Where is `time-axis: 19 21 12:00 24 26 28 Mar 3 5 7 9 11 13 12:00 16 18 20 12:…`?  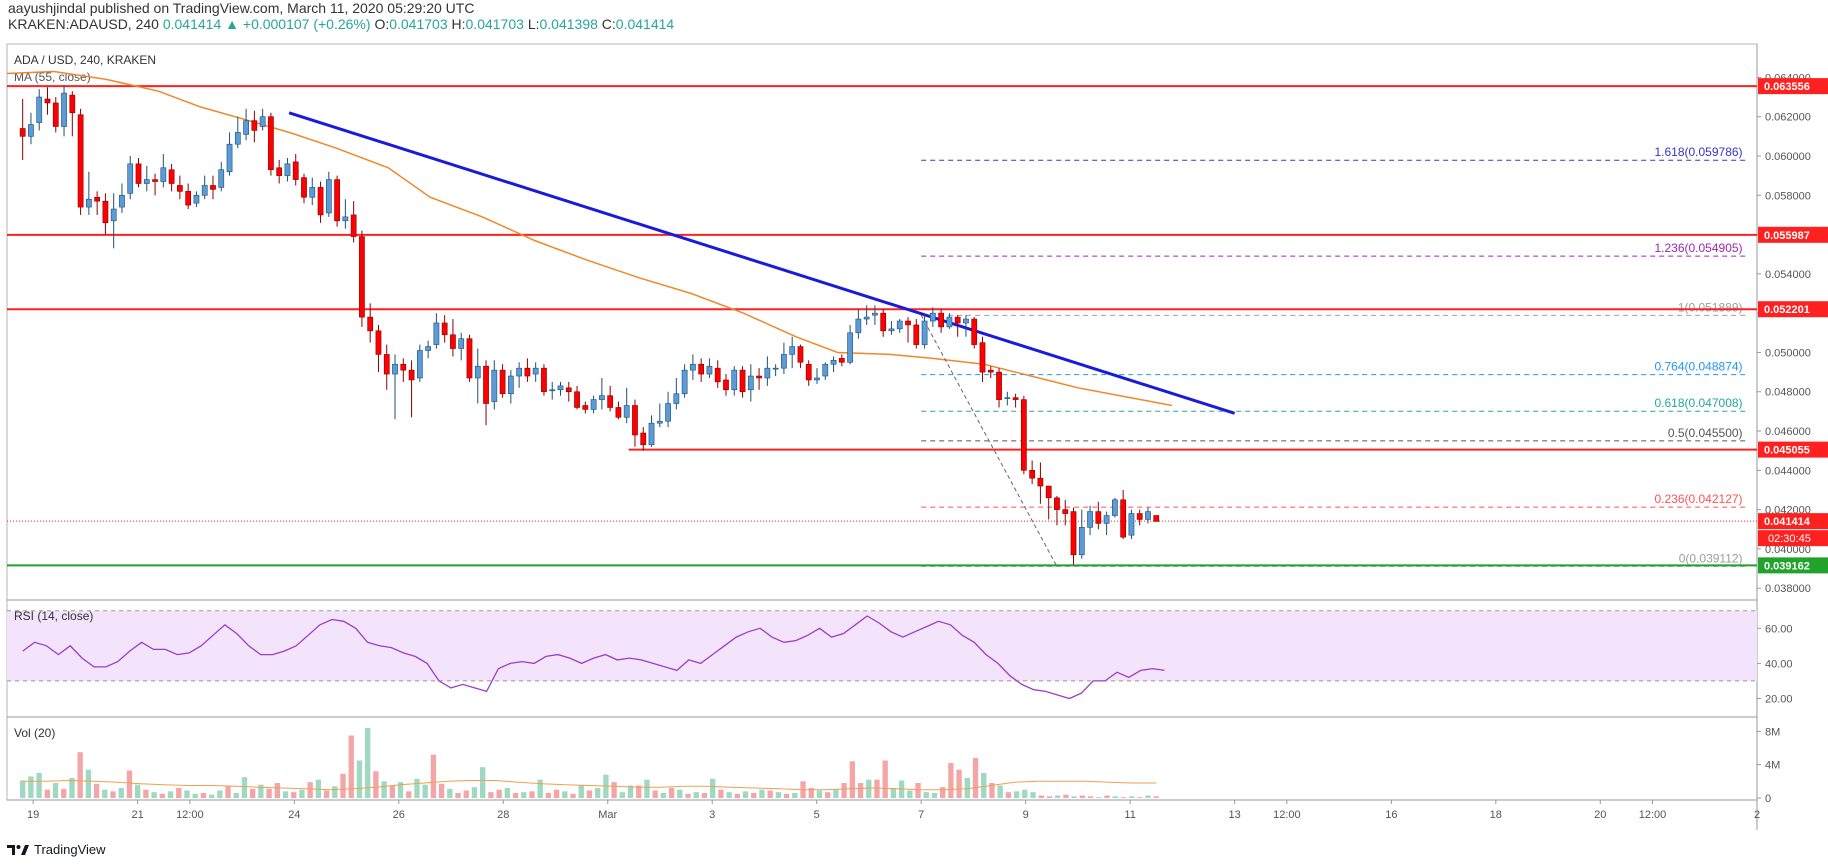 time-axis: 19 21 12:00 24 26 28 Mar 3 5 7 9 11 13 12:00 16 18 20 12:… is located at coordinates (893, 810).